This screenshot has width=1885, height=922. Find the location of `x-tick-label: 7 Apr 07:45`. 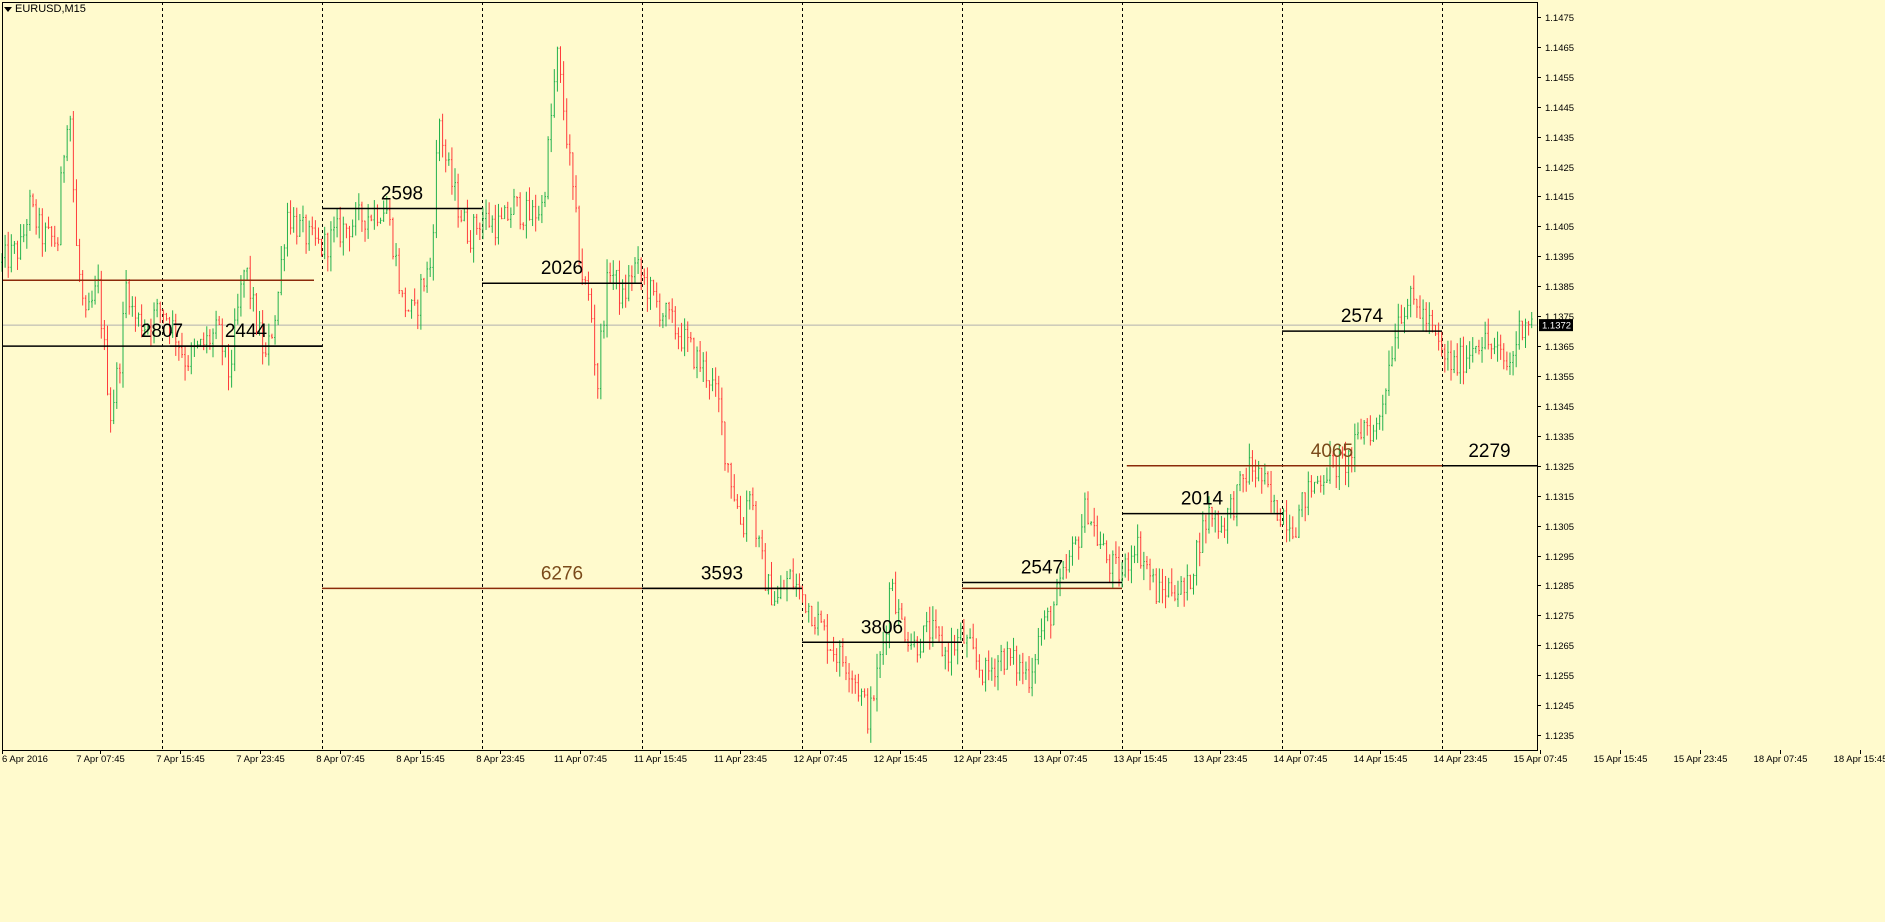

x-tick-label: 7 Apr 07:45 is located at coordinates (100, 759).